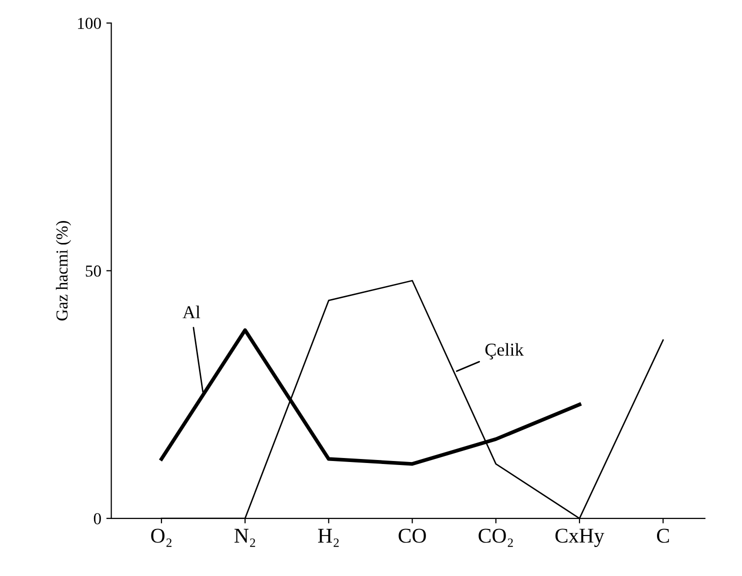 The image size is (742, 576). I want to click on x-tick-label: O₂, so click(161, 537).